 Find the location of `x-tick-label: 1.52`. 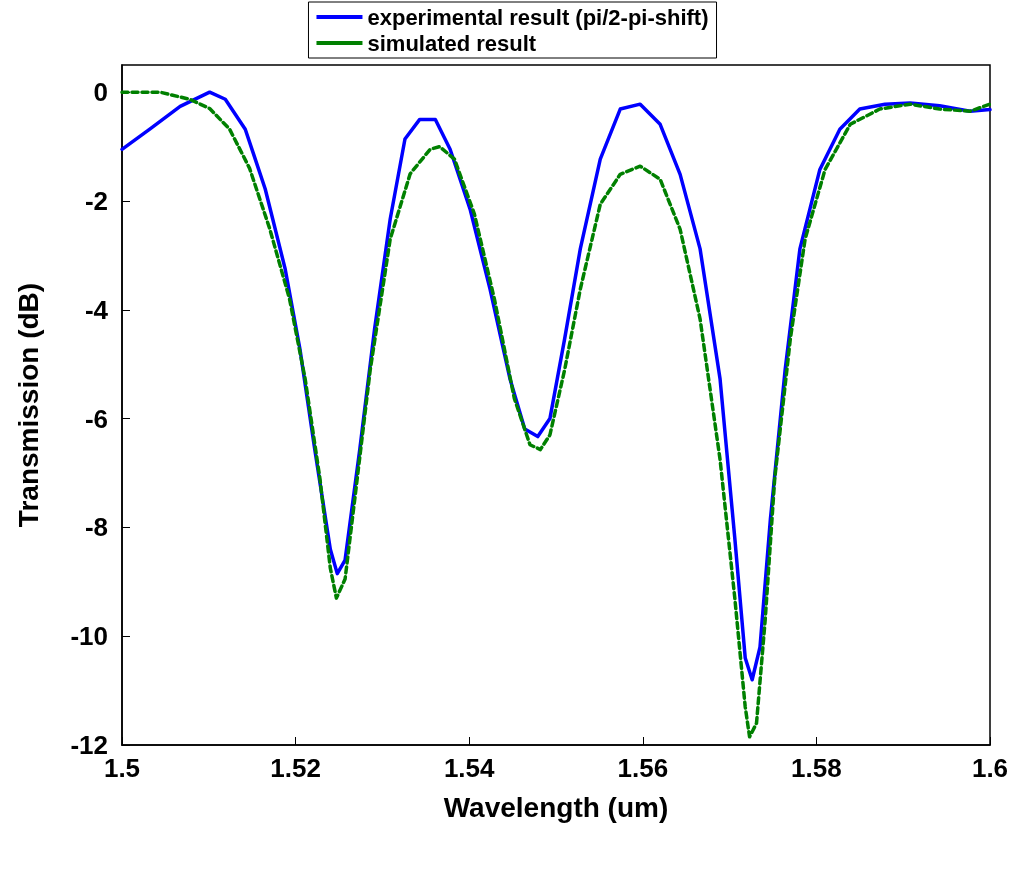

x-tick-label: 1.52 is located at coordinates (295, 768).